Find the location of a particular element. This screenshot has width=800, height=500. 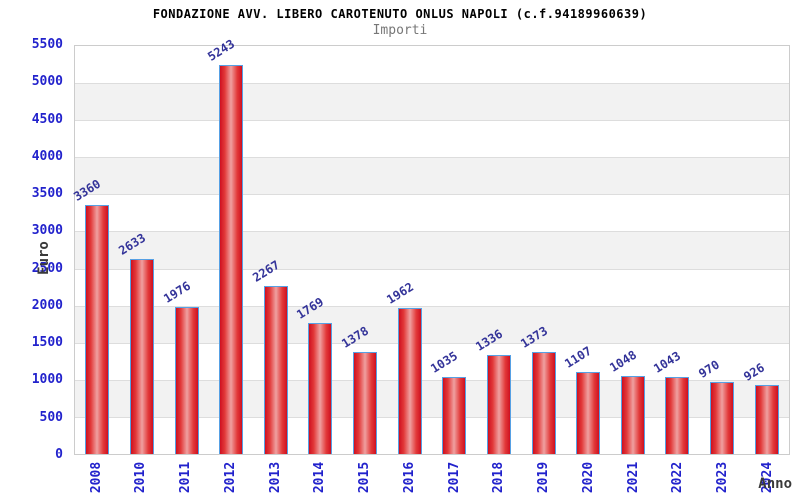

x-tick-label: 2020 is located at coordinates (589, 477).